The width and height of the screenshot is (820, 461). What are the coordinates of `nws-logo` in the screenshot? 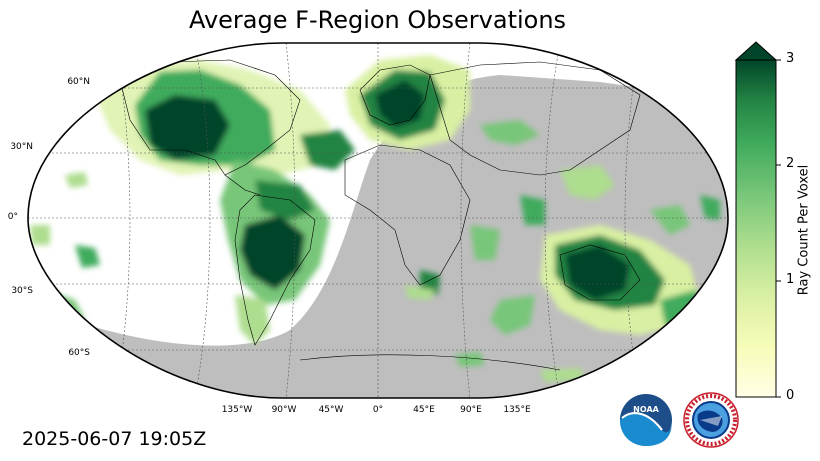 It's located at (711, 420).